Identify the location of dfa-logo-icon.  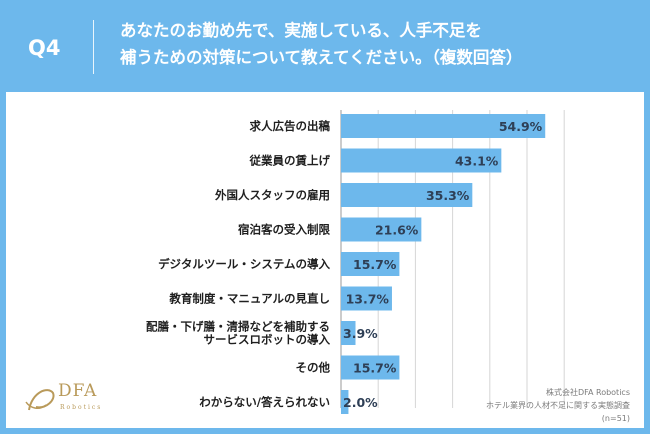
(40, 400).